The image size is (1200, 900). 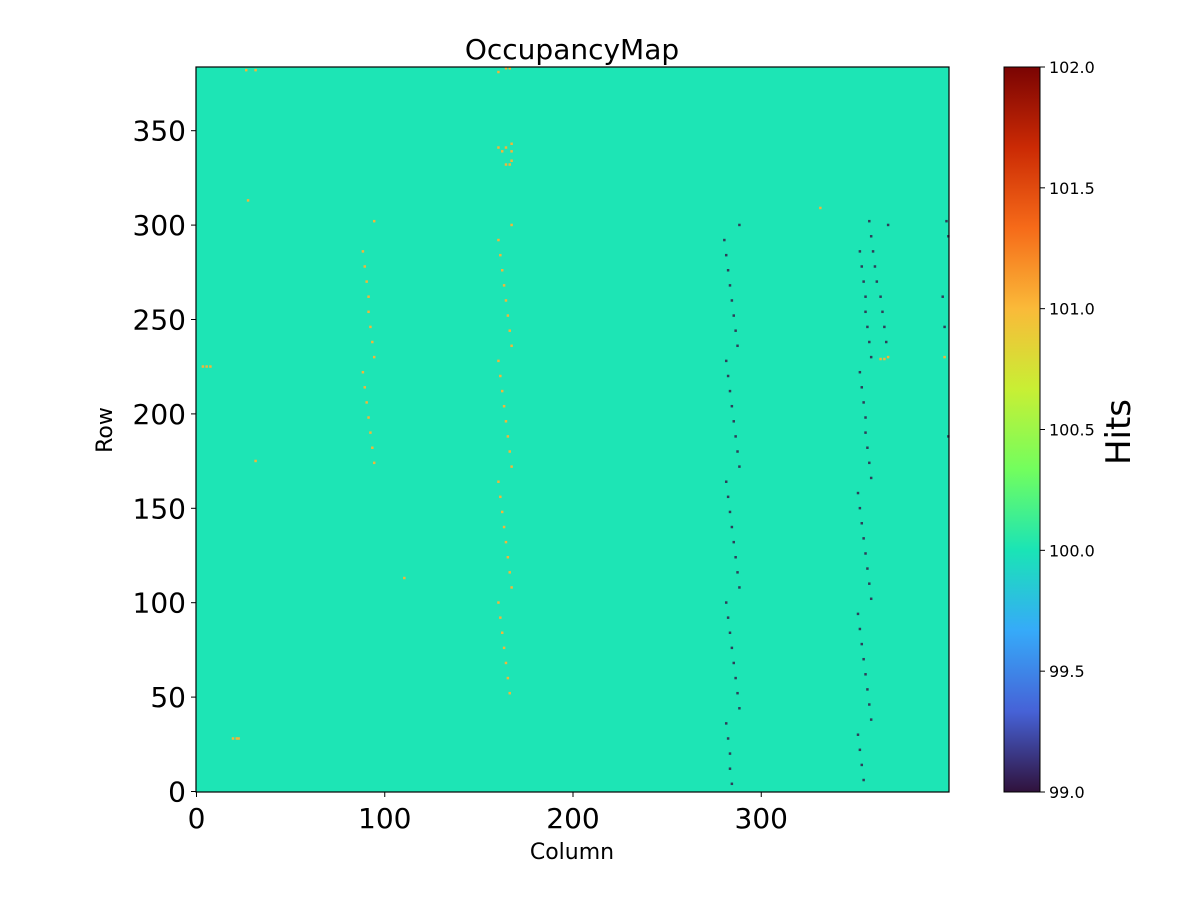 What do you see at coordinates (488, 813) in the screenshot?
I see `x-axis: 0 100 200 300` at bounding box center [488, 813].